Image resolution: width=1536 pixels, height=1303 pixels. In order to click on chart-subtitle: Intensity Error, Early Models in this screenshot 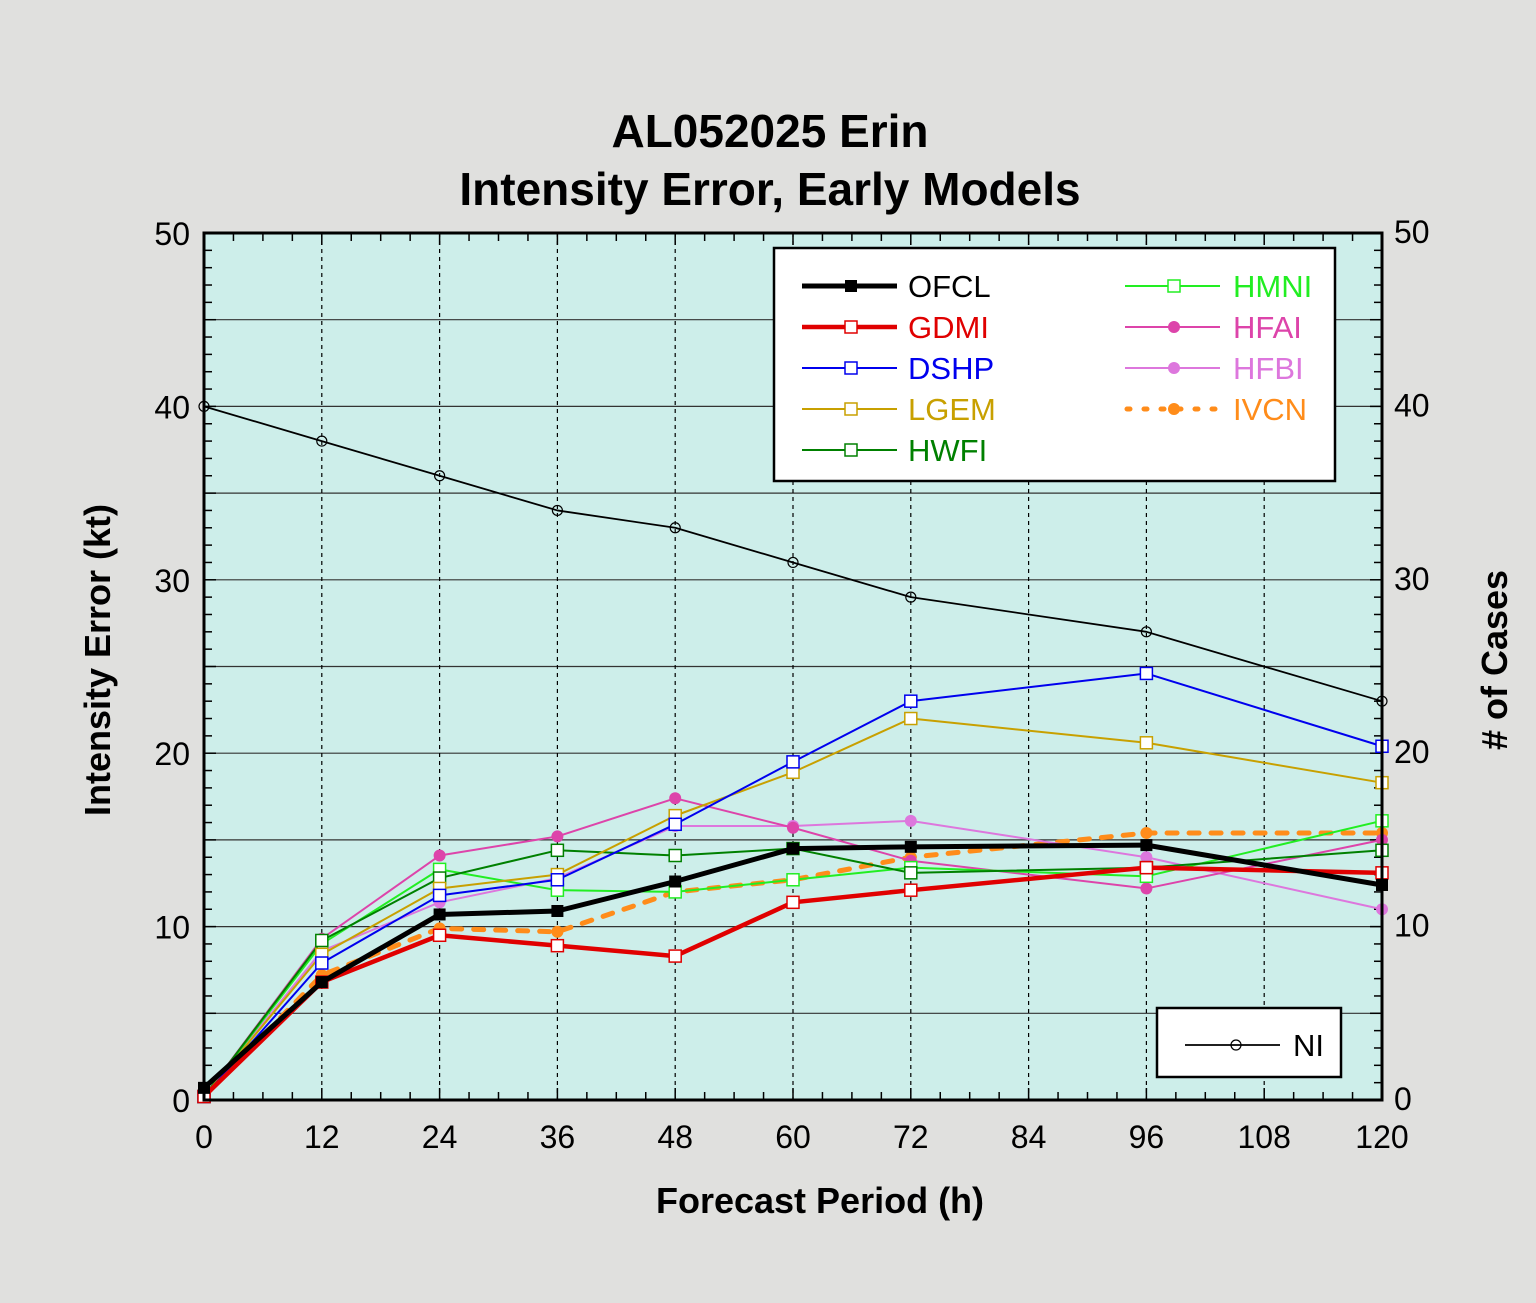, I will do `click(769, 189)`.